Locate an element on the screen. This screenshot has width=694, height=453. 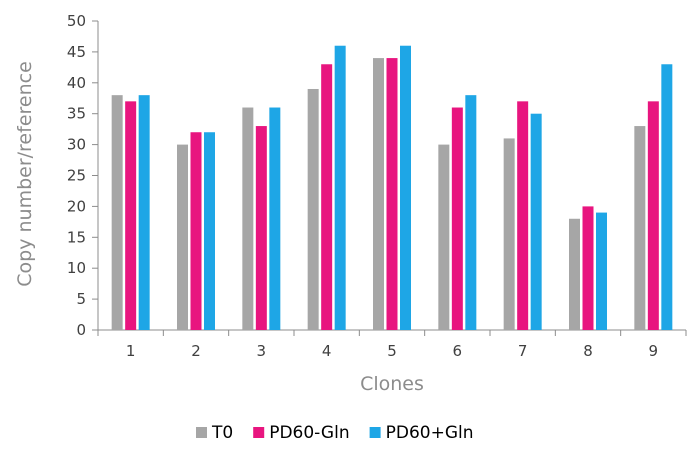
x-tick-label: 1 is located at coordinates (131, 351).